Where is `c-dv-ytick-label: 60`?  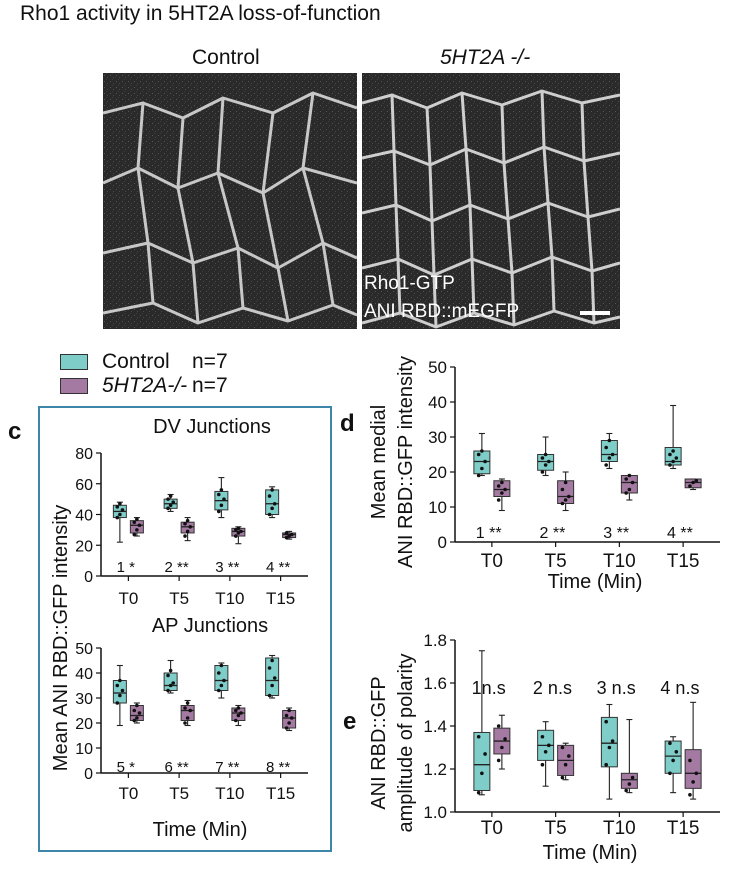
c-dv-ytick-label: 60 is located at coordinates (84, 485).